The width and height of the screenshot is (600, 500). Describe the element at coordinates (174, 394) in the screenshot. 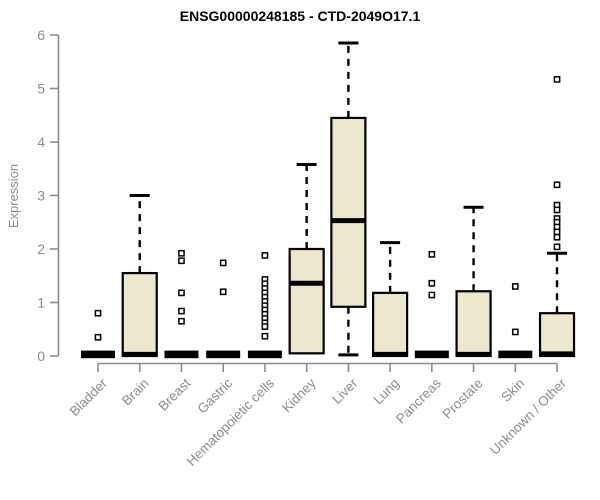

I see `x-category-label-breast: Breast` at that location.